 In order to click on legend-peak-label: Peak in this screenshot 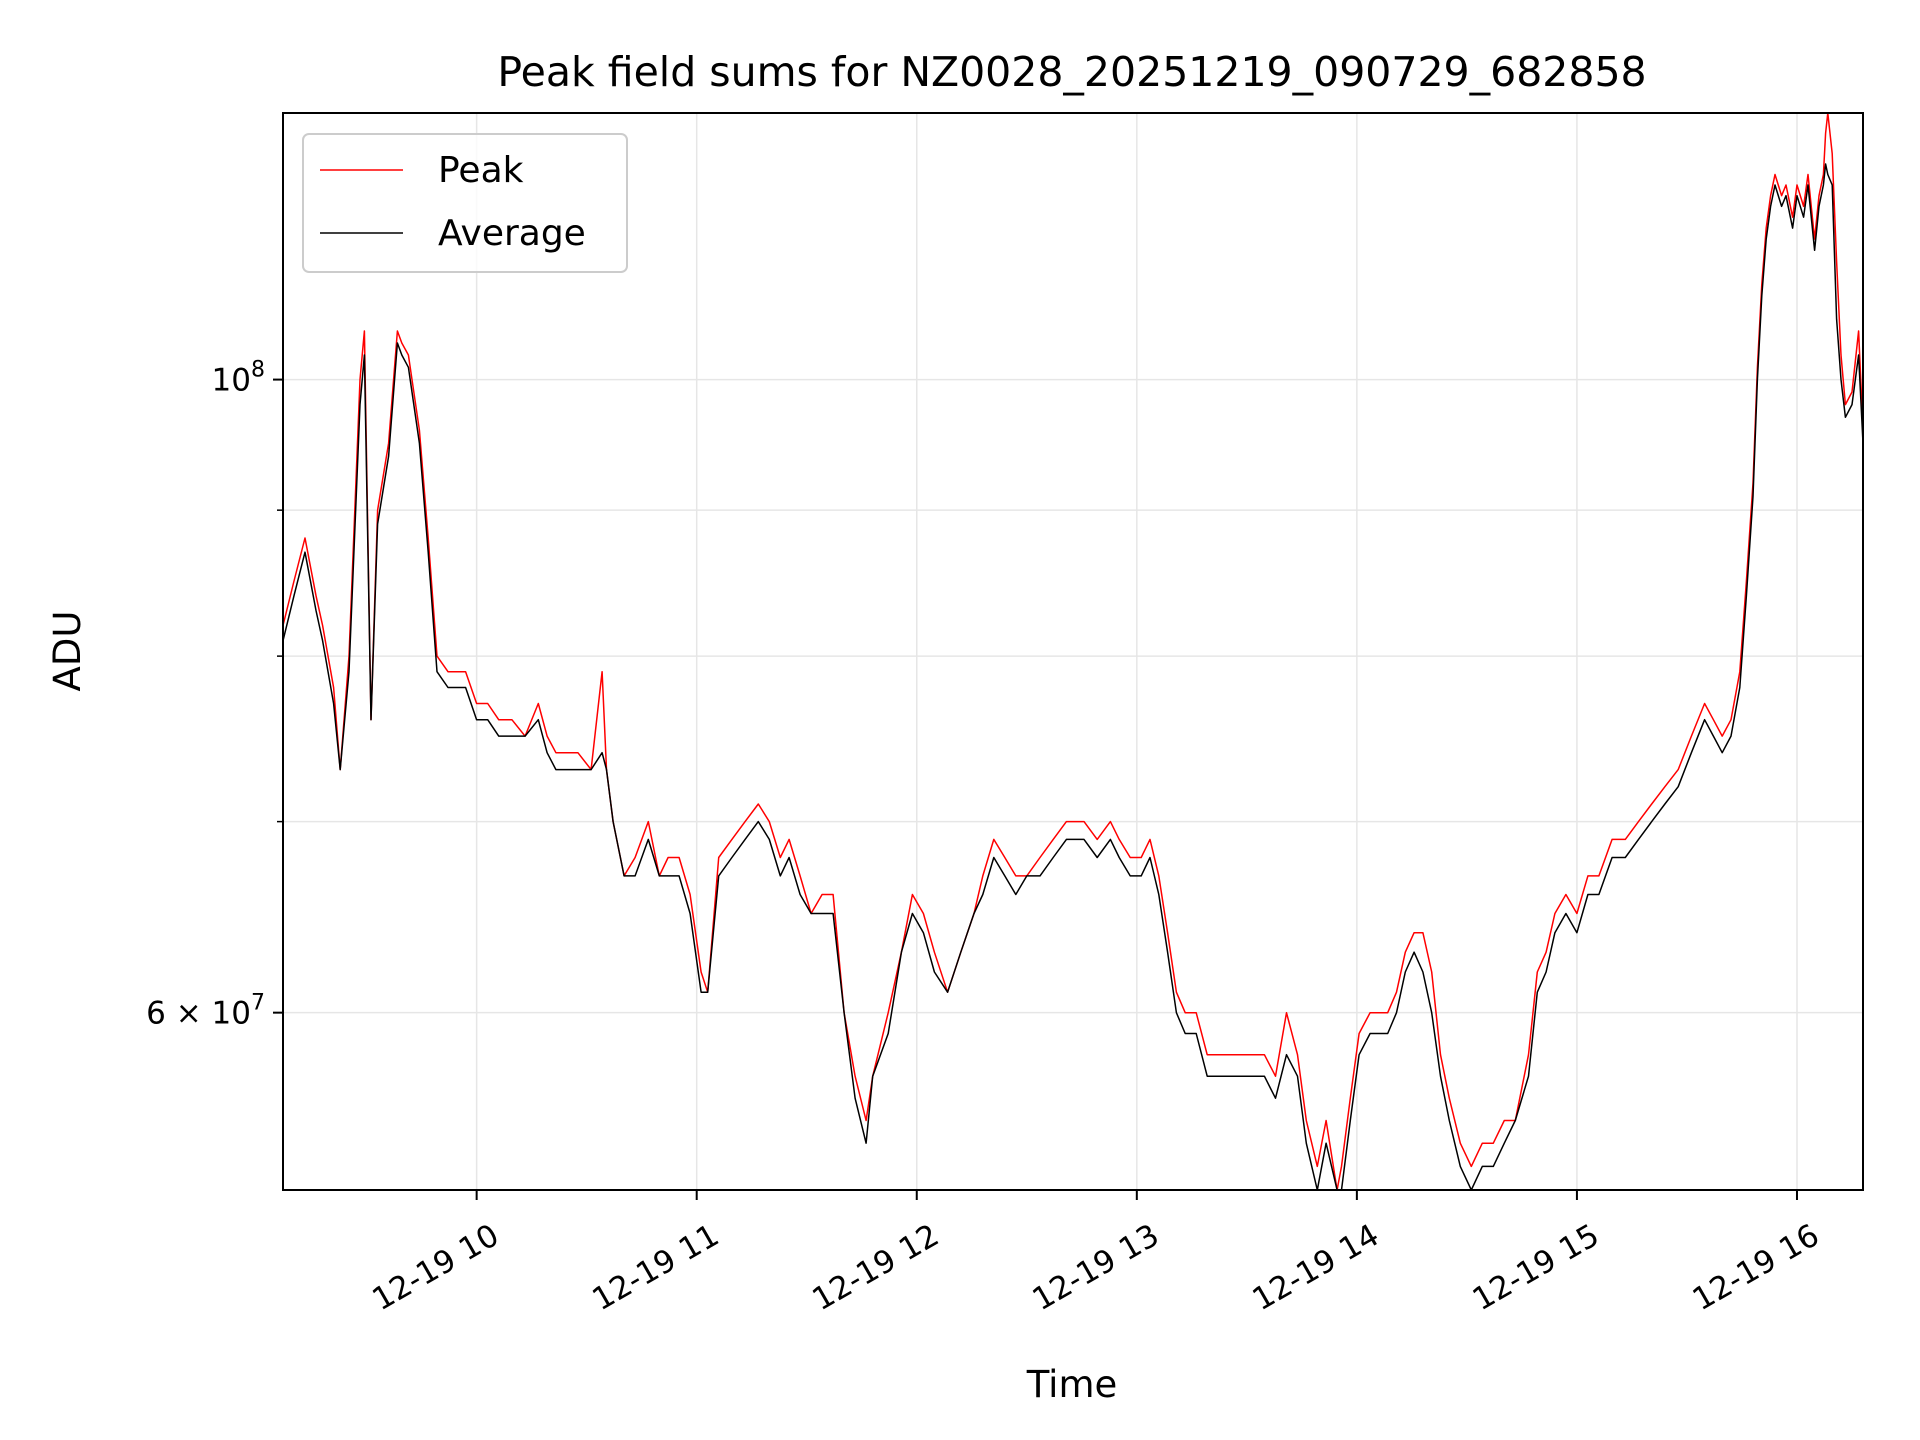, I will do `click(481, 170)`.